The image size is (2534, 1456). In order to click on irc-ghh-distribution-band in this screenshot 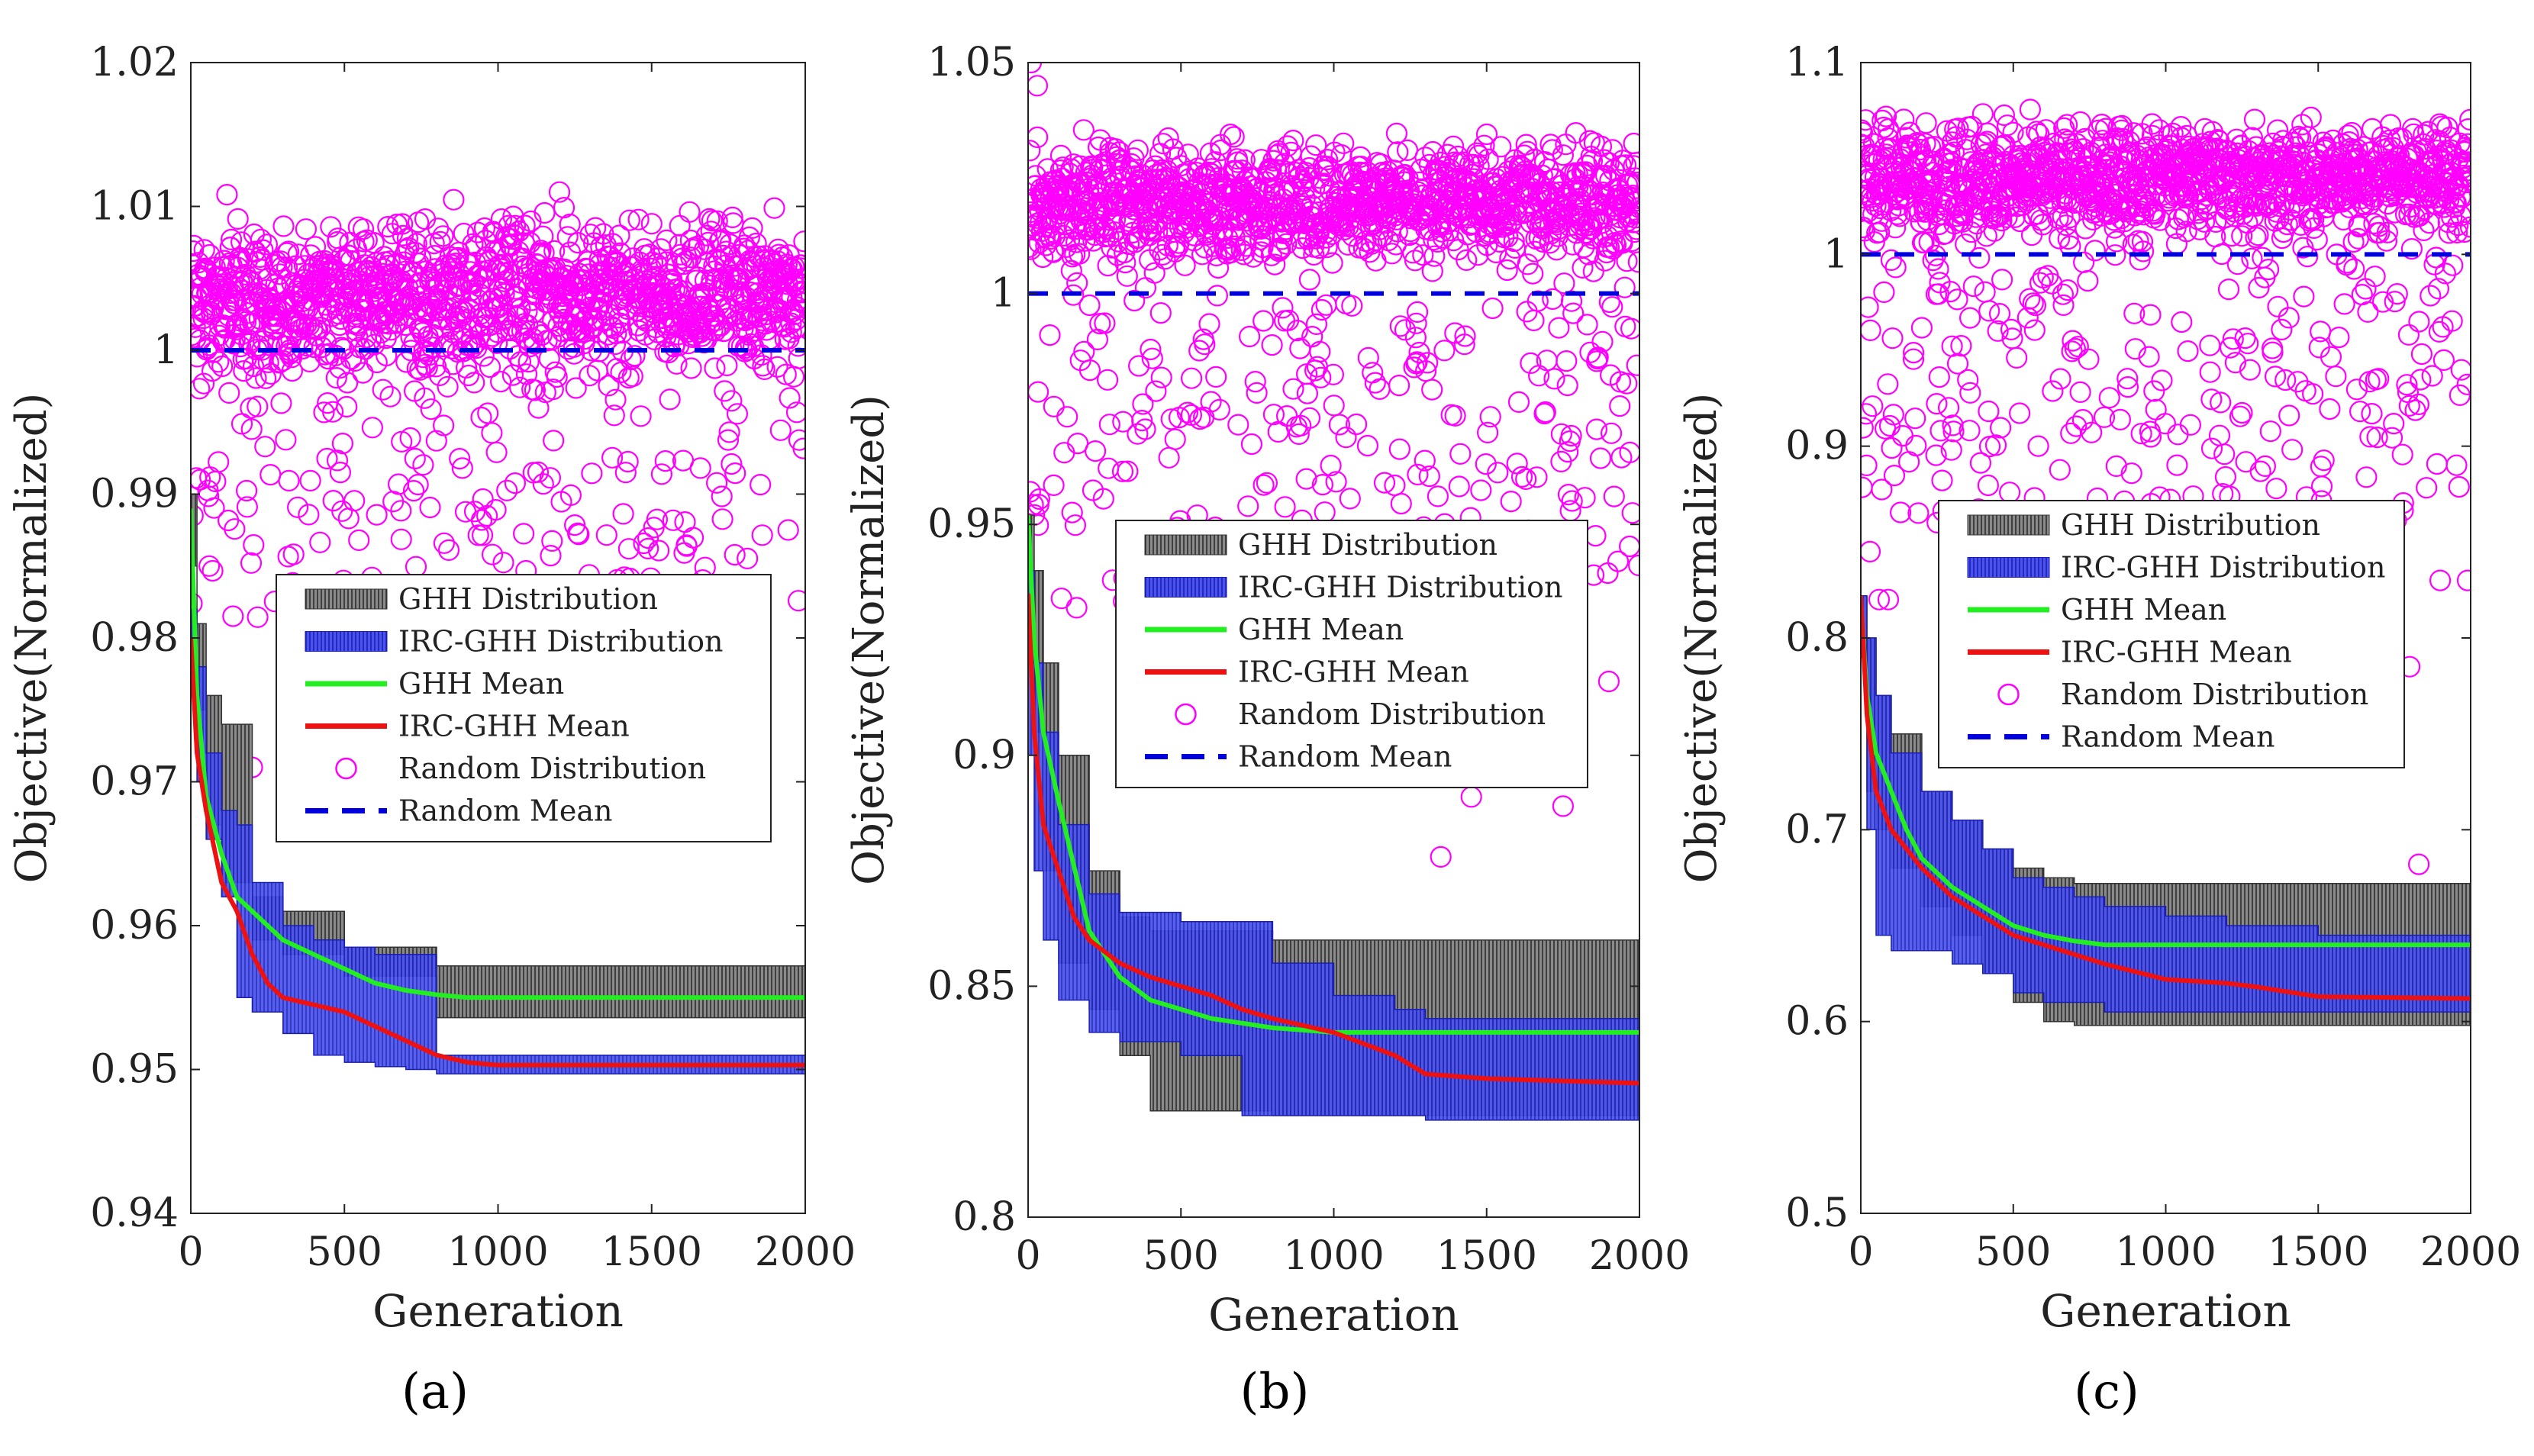, I will do `click(1333, 845)`.